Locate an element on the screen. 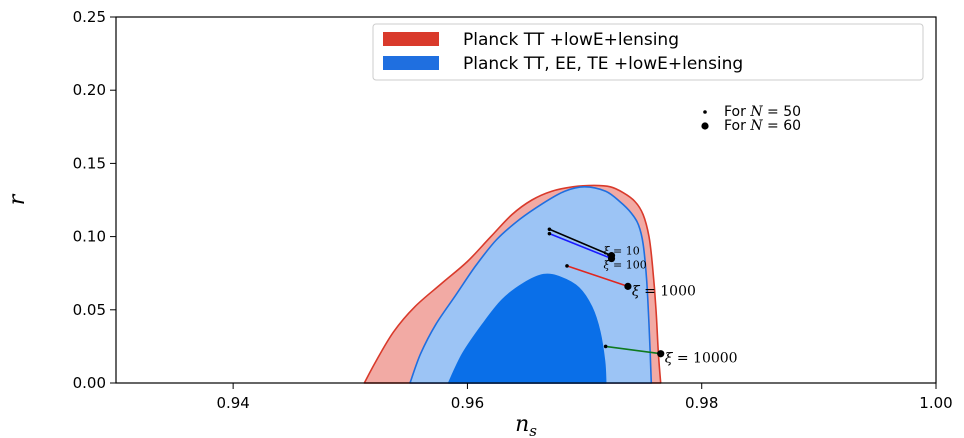 The height and width of the screenshot is (438, 964). legend-box is located at coordinates (648, 52).